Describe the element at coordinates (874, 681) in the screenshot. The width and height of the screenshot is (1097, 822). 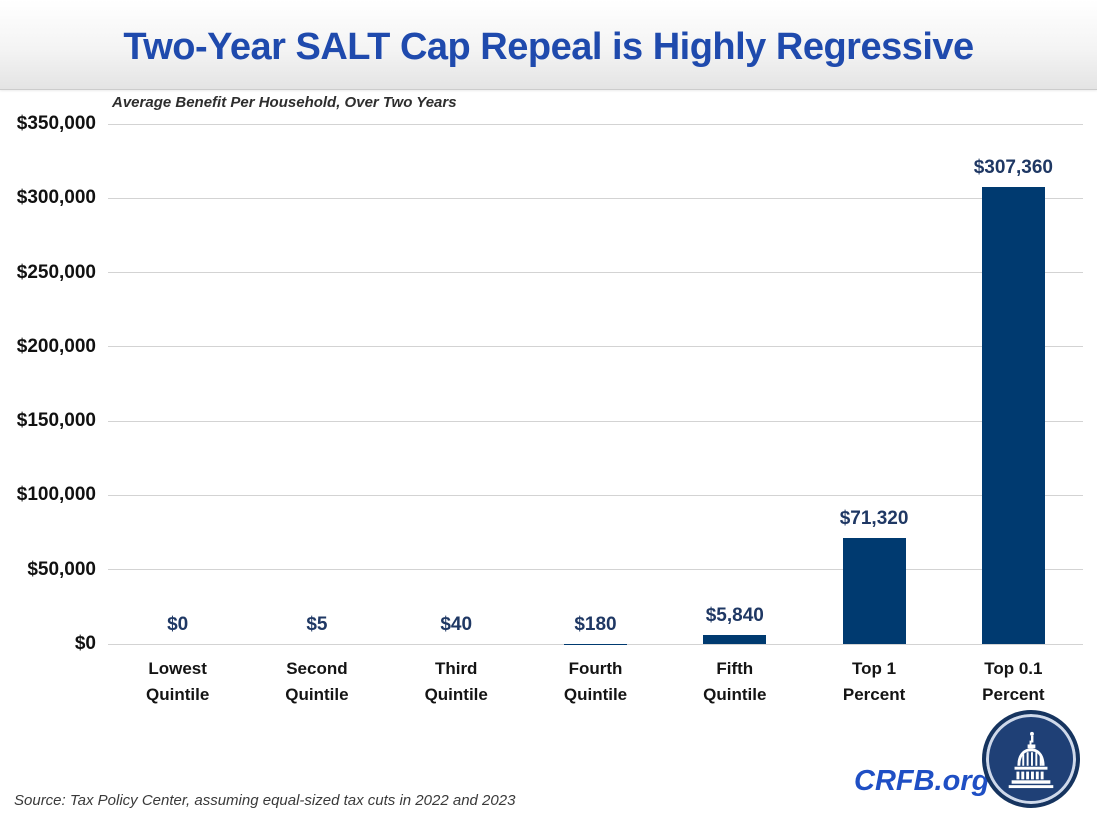
I see `x-axis-category-label: Top 1 Percent` at that location.